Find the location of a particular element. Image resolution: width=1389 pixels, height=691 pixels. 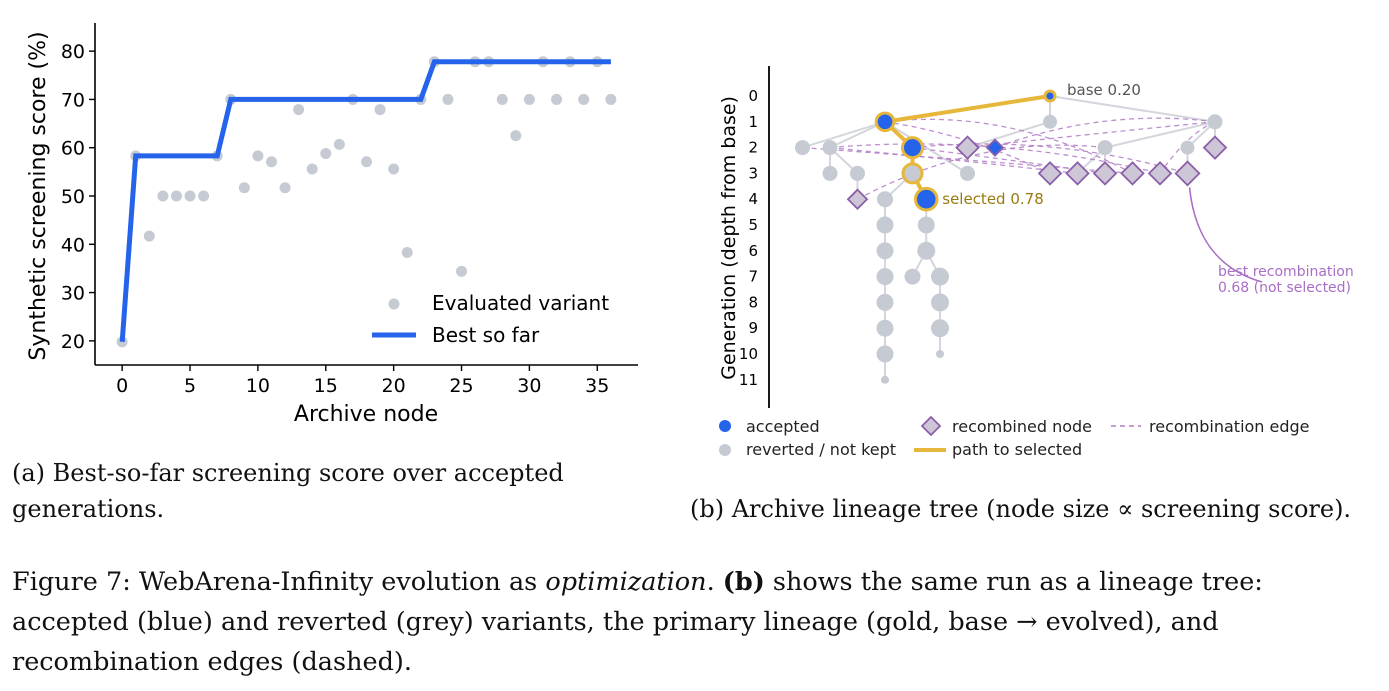

lineage-path-edge is located at coordinates (967, 109).